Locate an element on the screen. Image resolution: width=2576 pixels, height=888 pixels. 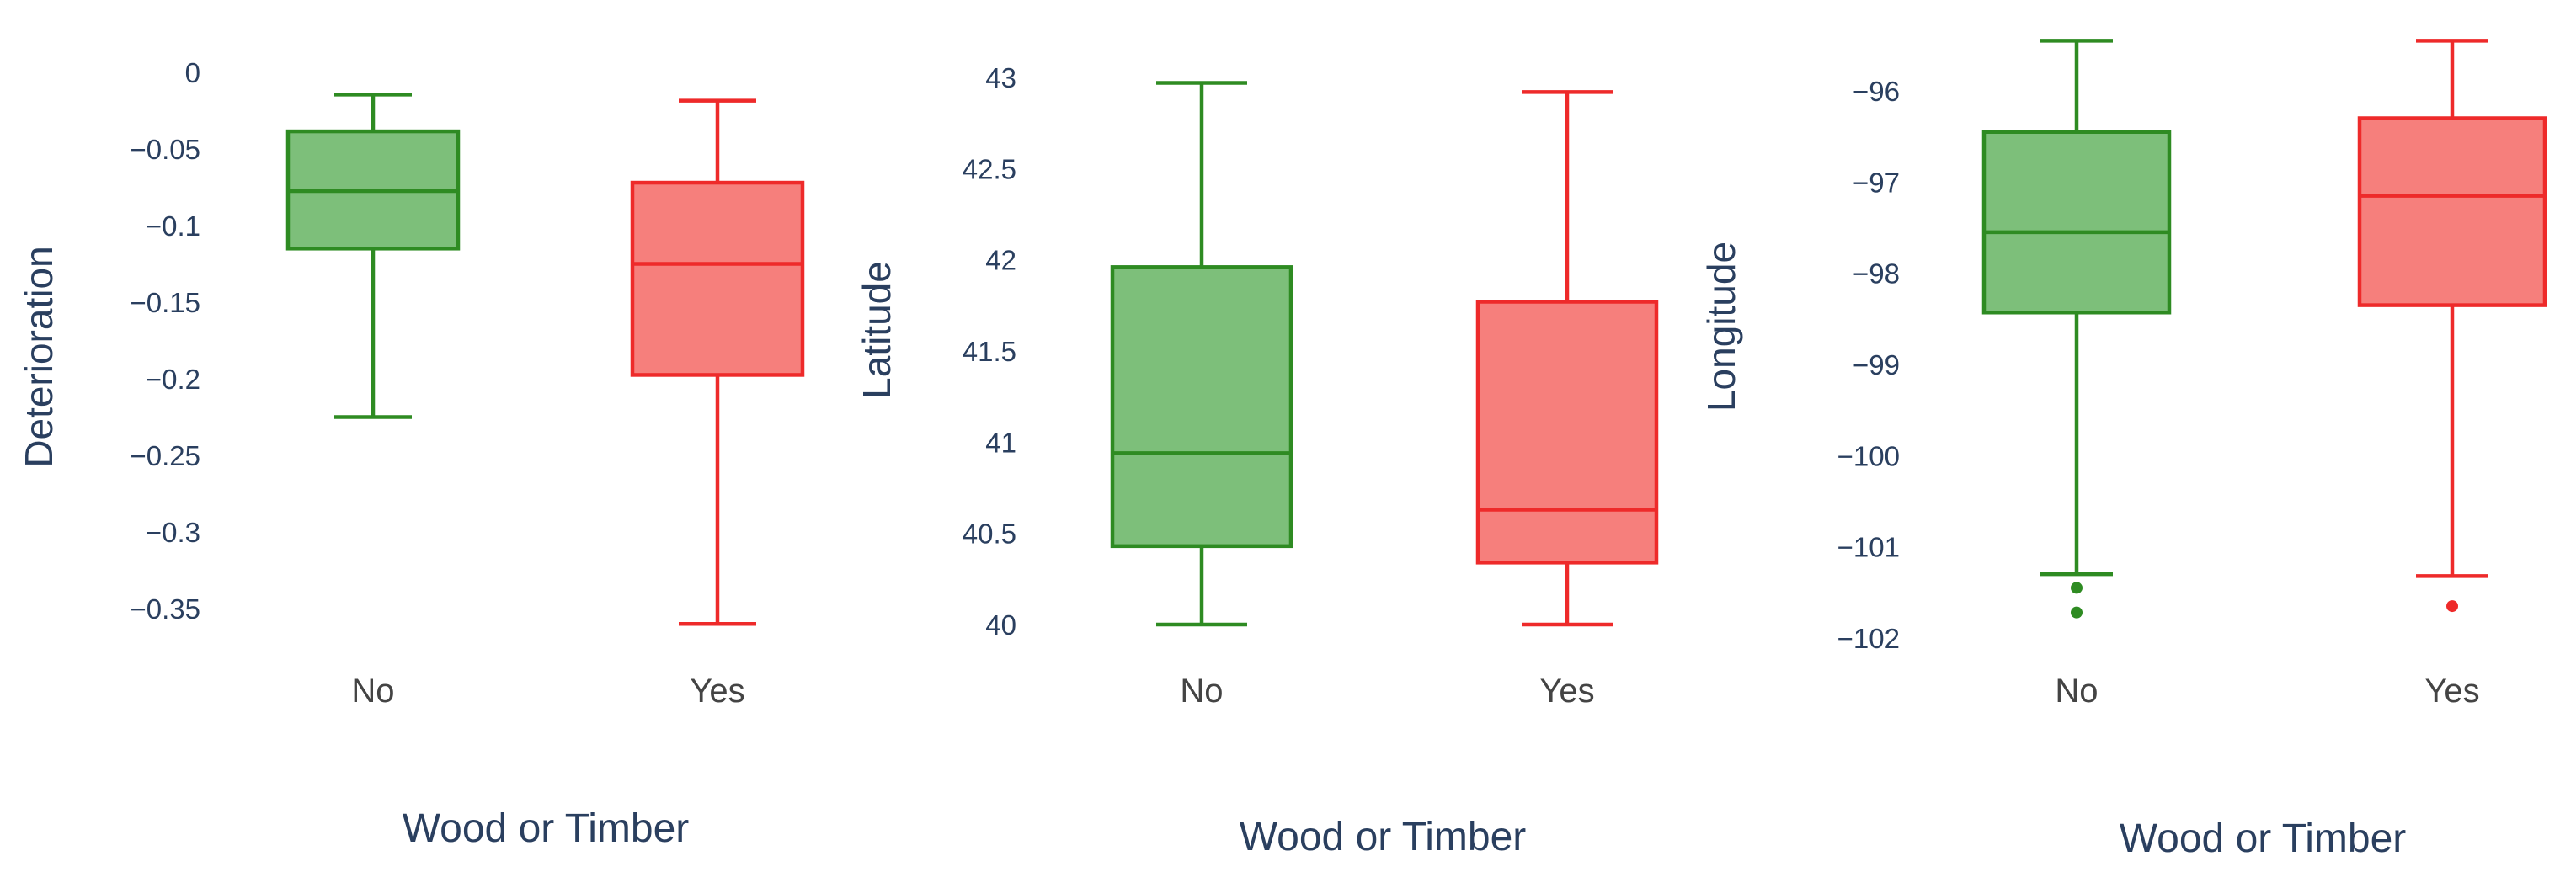
y-tick-label: −99 is located at coordinates (1876, 365).